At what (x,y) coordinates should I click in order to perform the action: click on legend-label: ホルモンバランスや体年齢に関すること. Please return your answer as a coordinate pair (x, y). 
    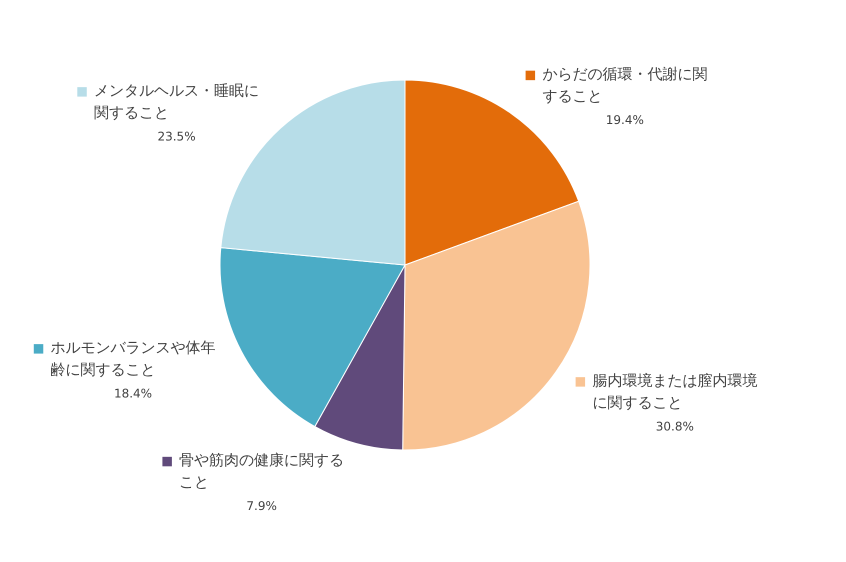
    Looking at the image, I should click on (133, 358).